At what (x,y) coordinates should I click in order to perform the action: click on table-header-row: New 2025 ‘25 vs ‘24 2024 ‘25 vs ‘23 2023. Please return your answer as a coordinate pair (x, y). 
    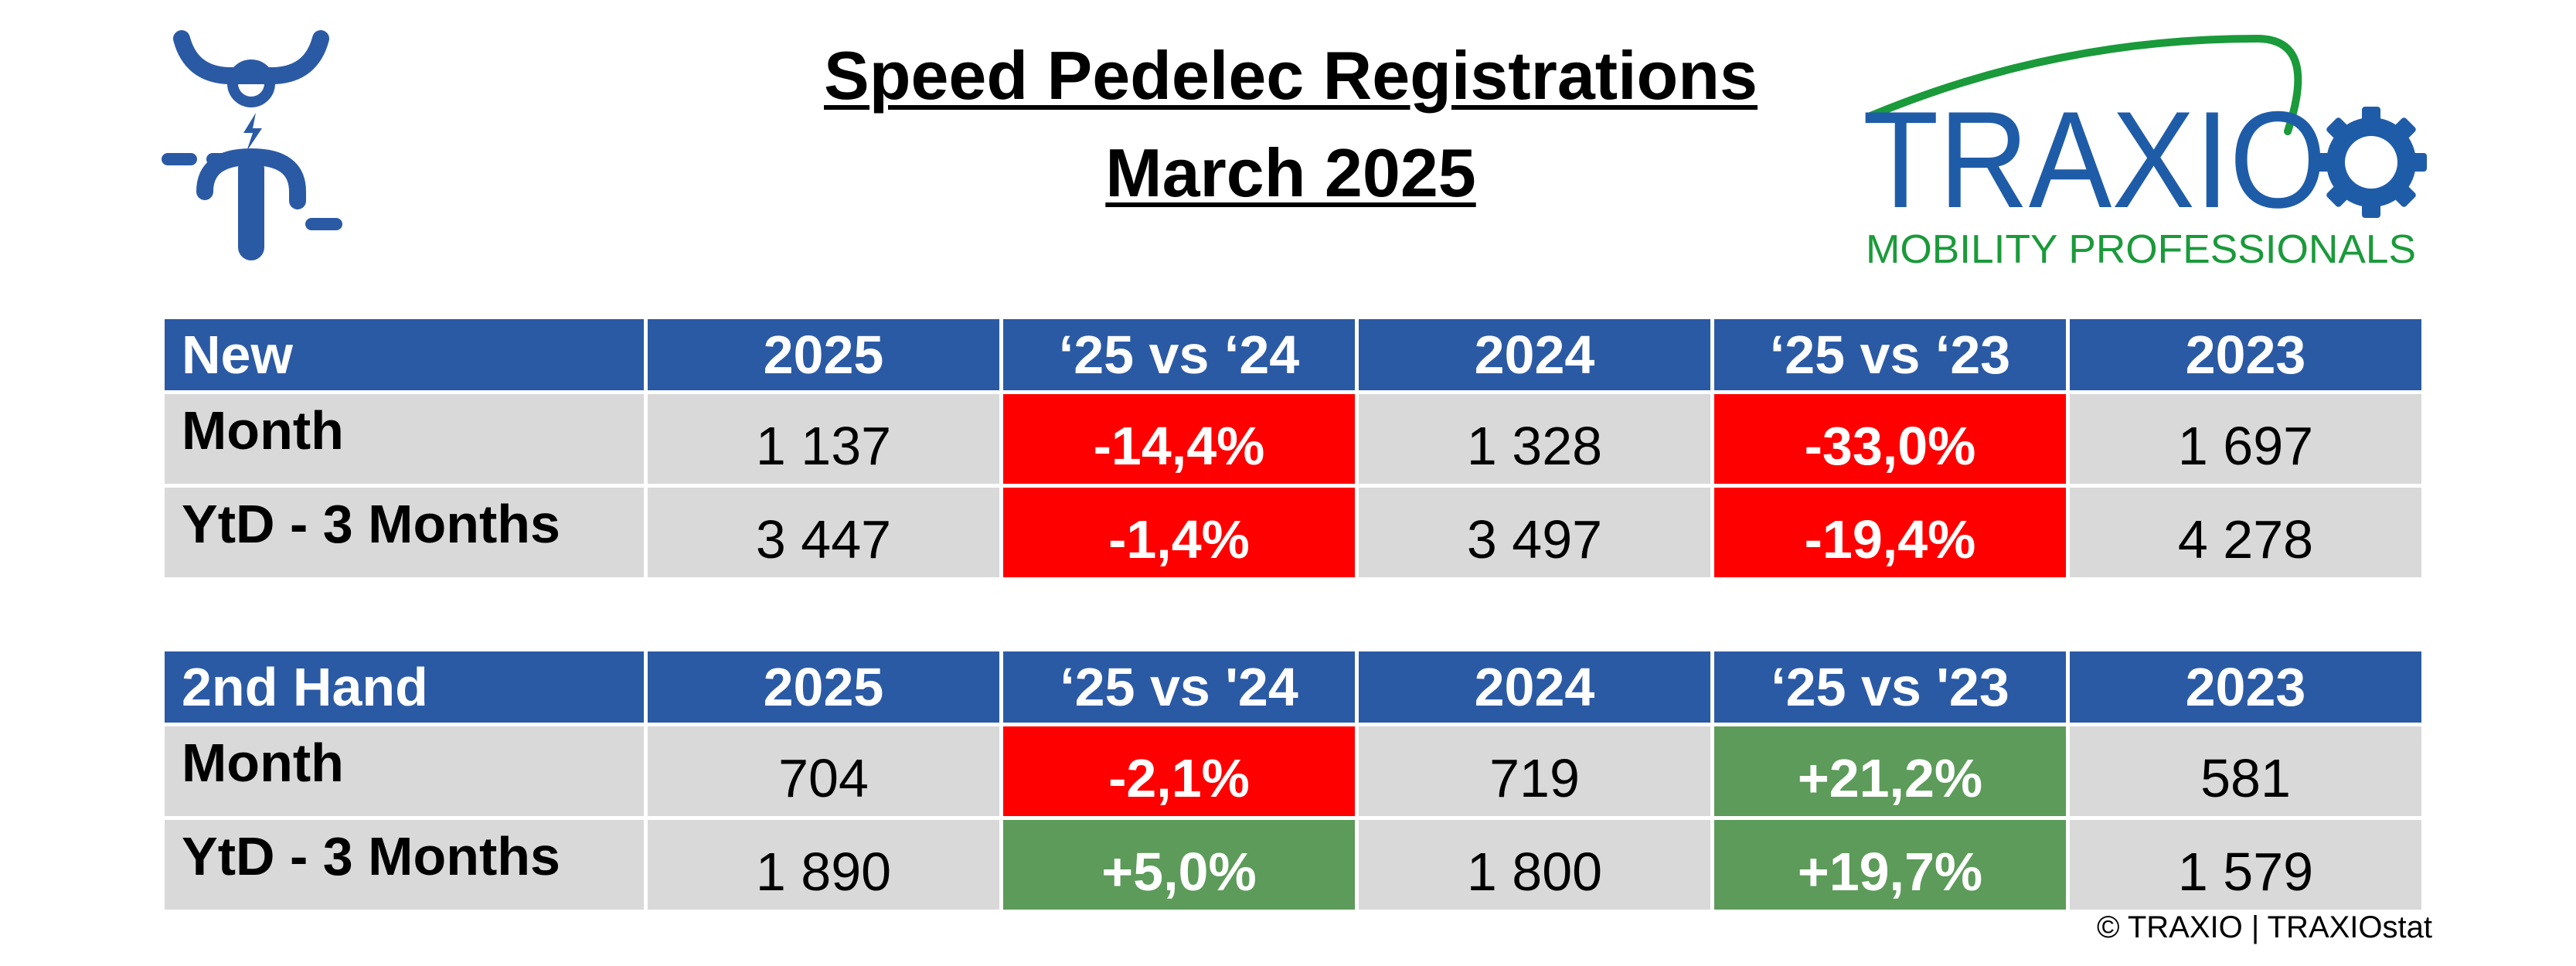
    Looking at the image, I should click on (1293, 355).